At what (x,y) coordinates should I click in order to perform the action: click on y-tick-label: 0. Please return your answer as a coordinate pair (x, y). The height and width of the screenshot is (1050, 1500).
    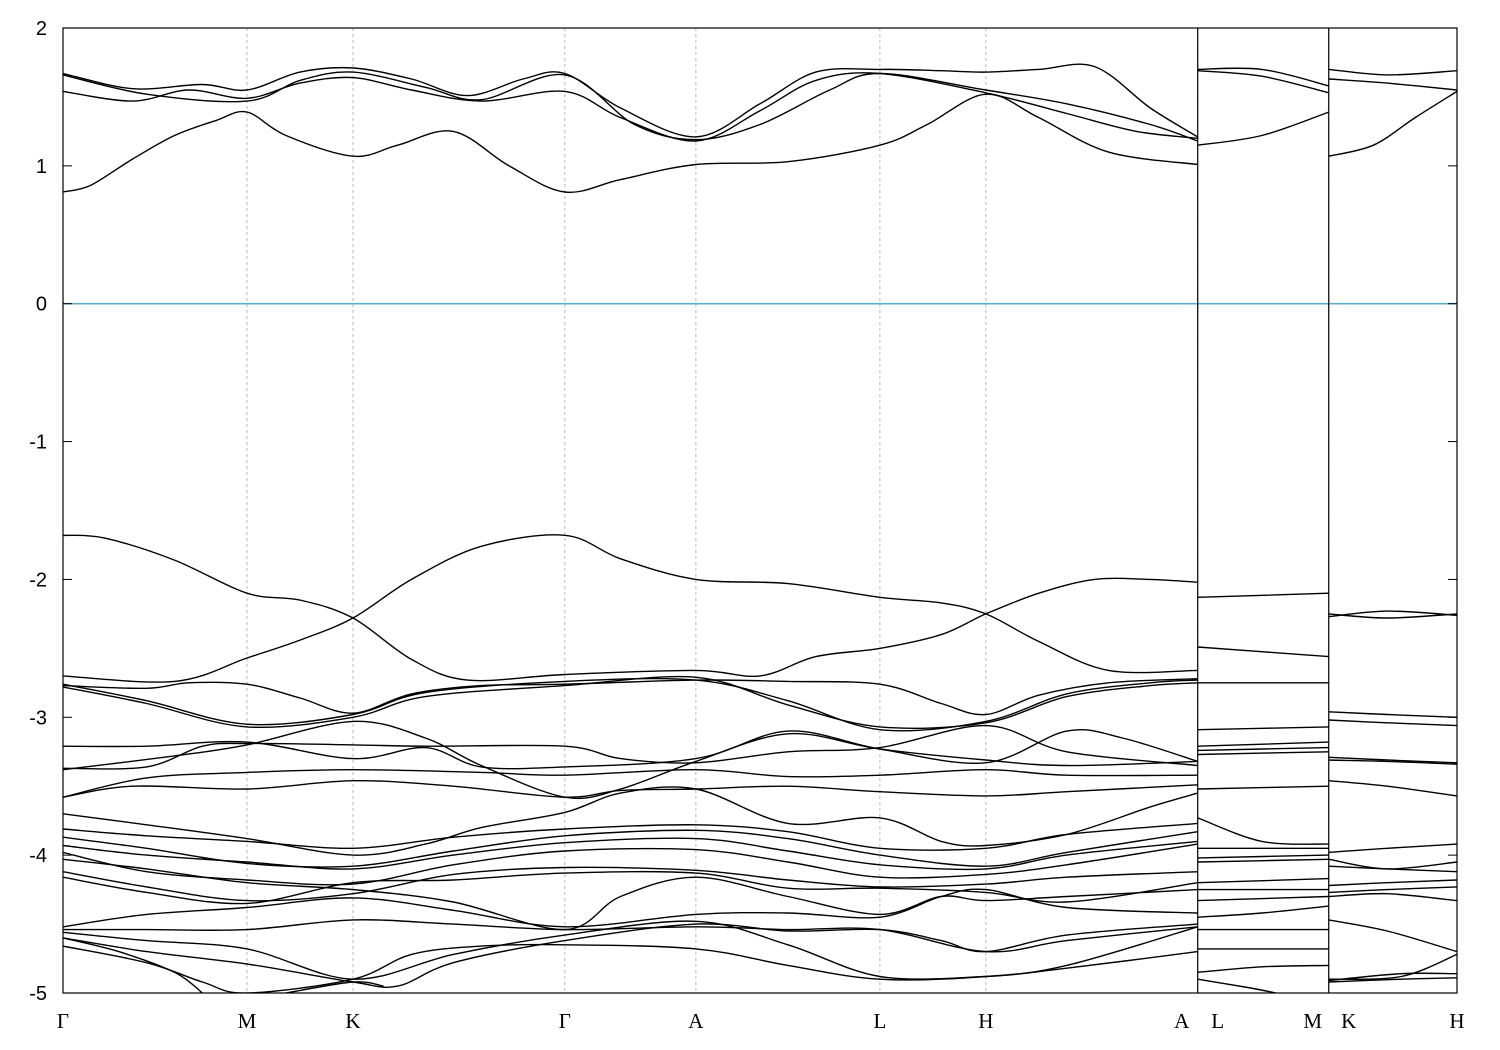
    Looking at the image, I should click on (41, 305).